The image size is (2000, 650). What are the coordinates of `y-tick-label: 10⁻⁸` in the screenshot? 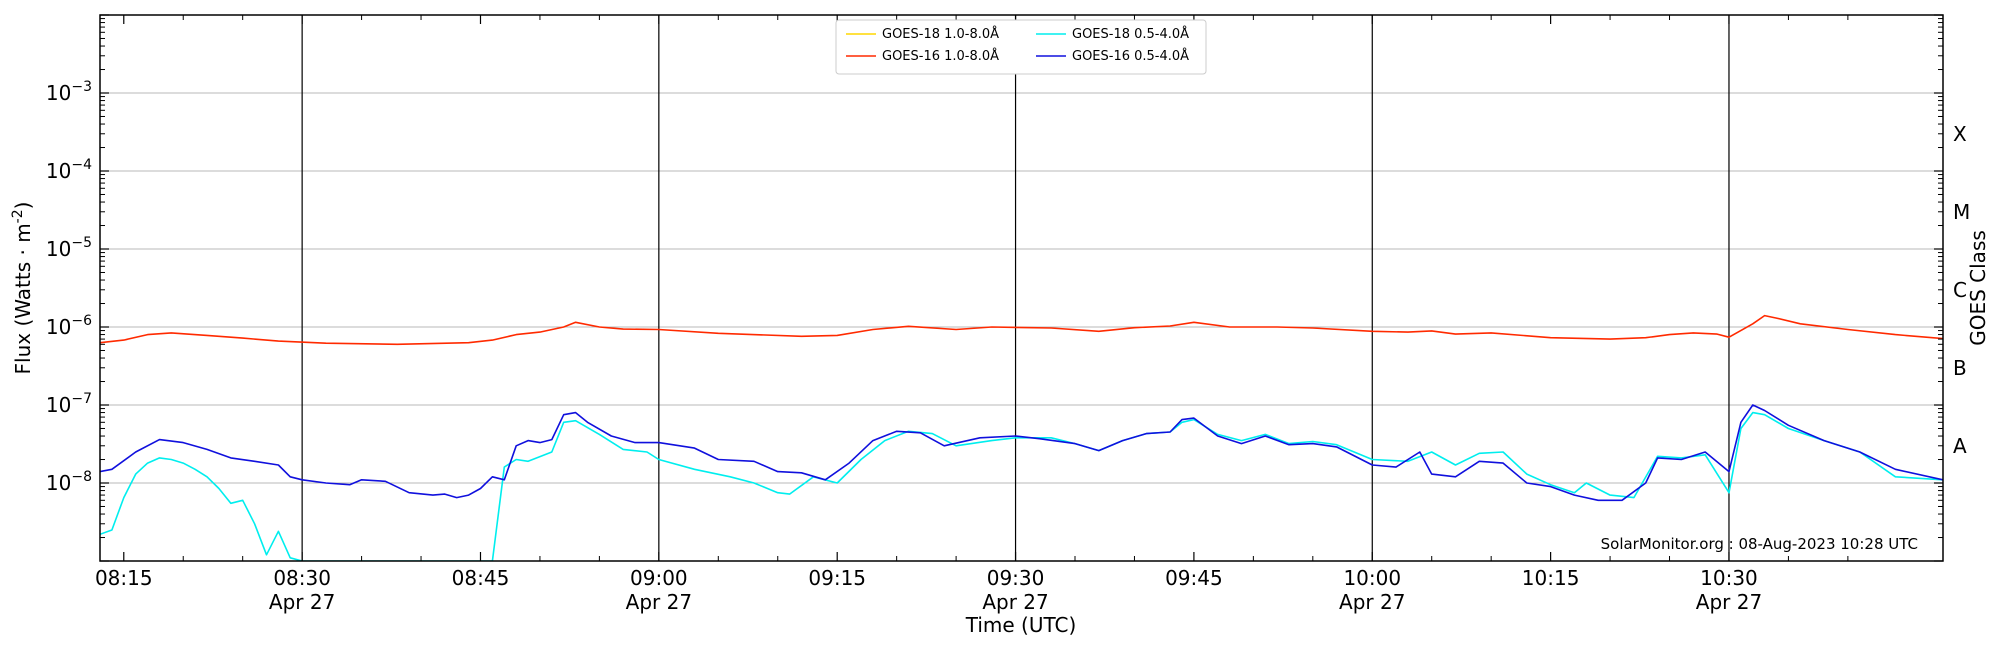 It's located at (69, 482).